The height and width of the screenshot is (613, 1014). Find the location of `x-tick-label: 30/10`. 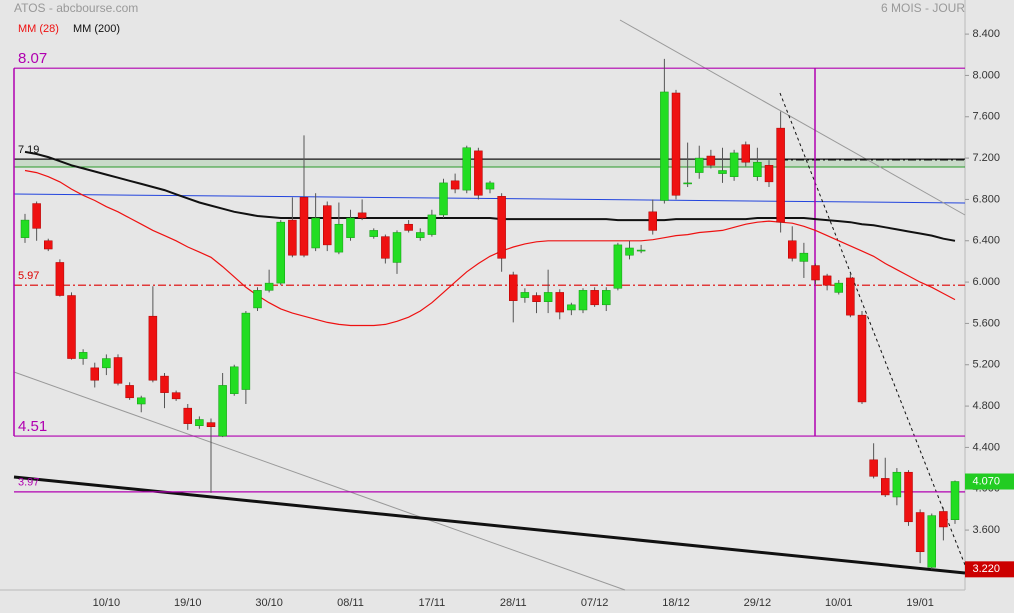

x-tick-label: 30/10 is located at coordinates (269, 603).